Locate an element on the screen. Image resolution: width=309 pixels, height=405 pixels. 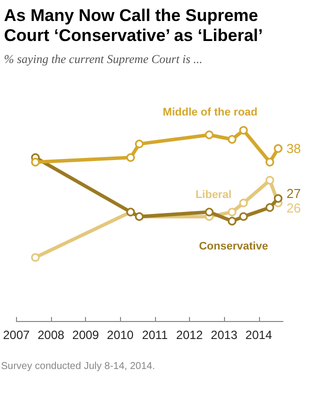
x-tick-label: 2010 is located at coordinates (120, 335).